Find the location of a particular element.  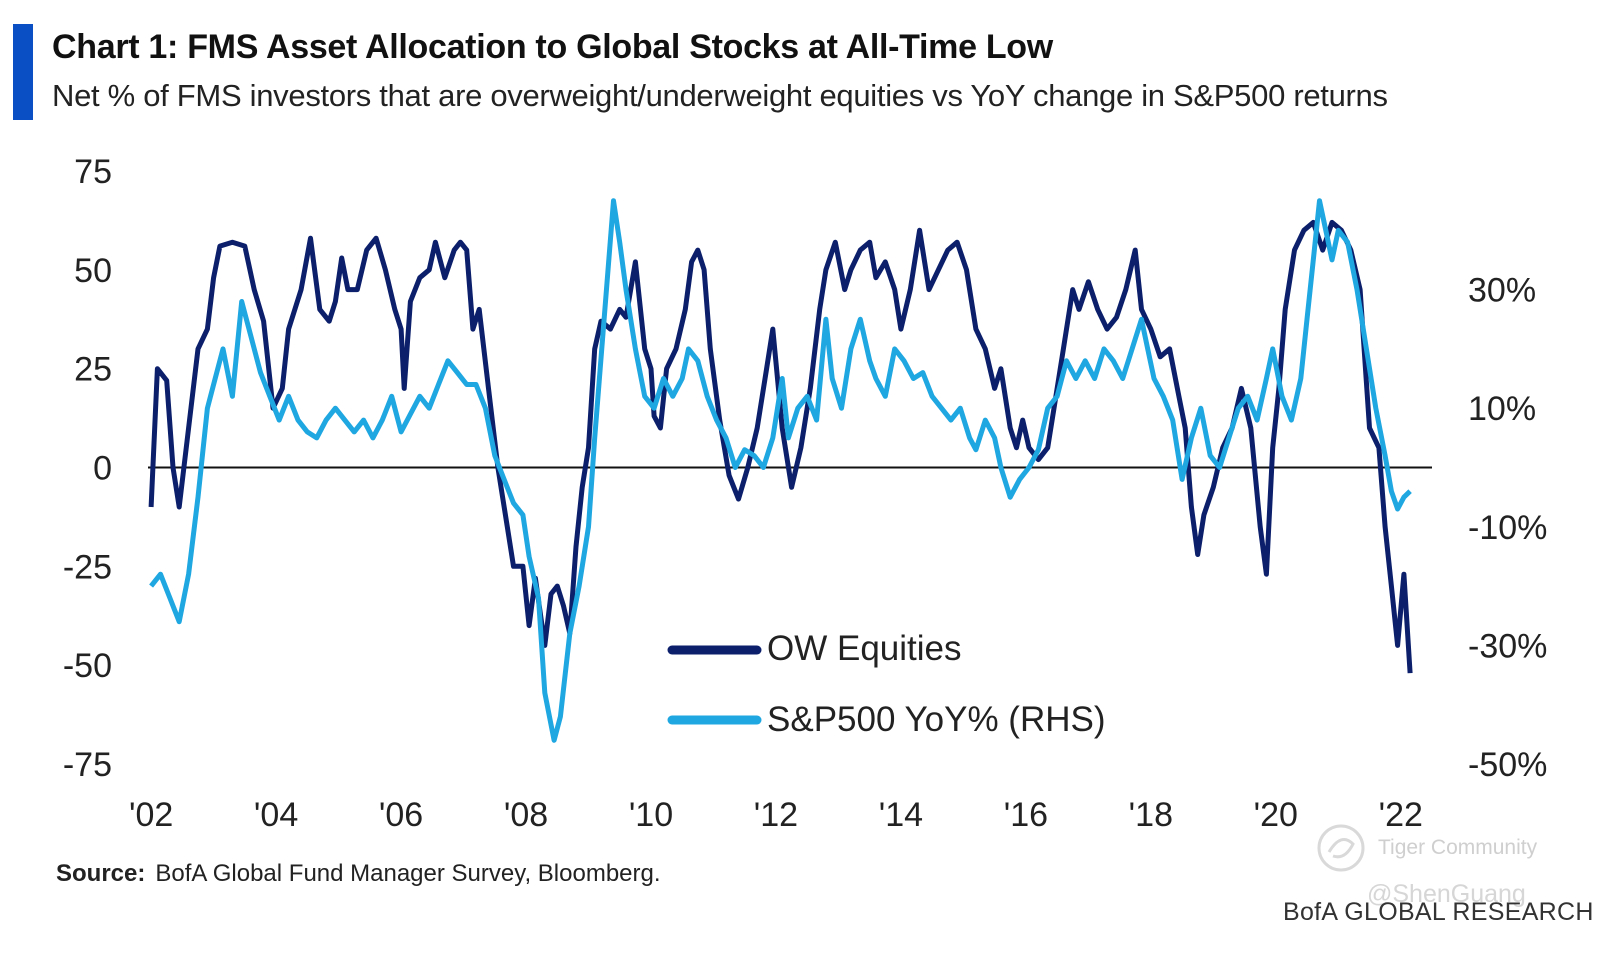

left-tick-label: 75 is located at coordinates (93, 172).